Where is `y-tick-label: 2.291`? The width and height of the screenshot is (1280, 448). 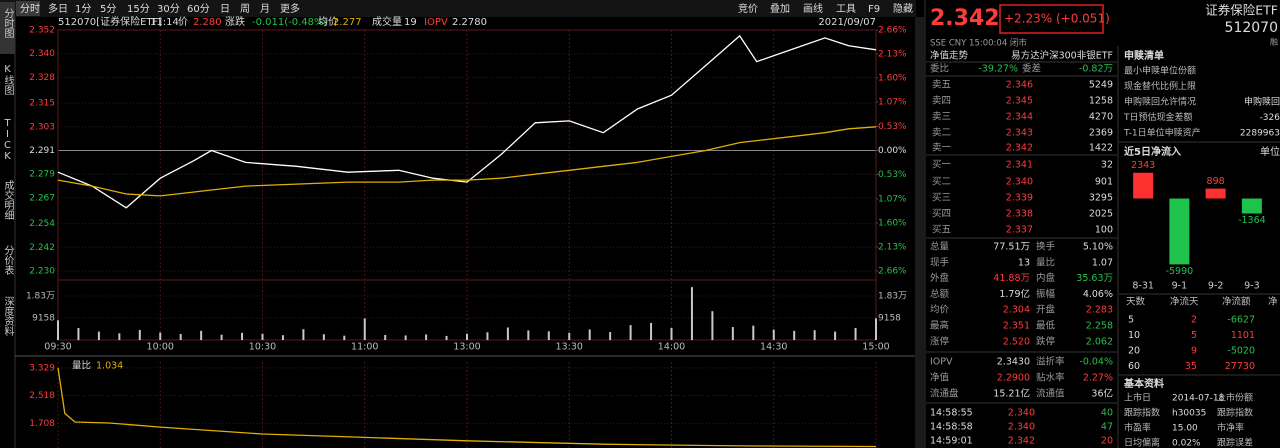
y-tick-label: 2.291 is located at coordinates (42, 151).